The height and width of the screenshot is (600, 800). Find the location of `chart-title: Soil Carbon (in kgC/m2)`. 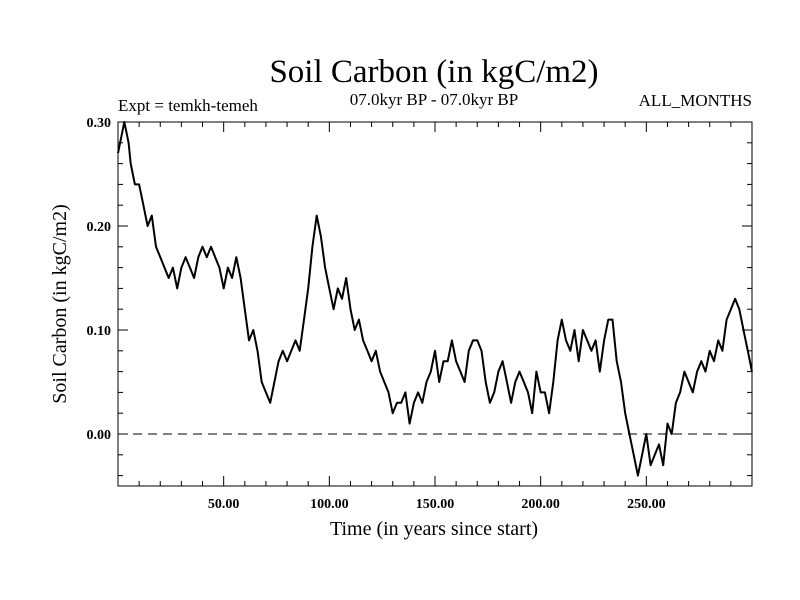

chart-title: Soil Carbon (in kgC/m2) is located at coordinates (433, 72).